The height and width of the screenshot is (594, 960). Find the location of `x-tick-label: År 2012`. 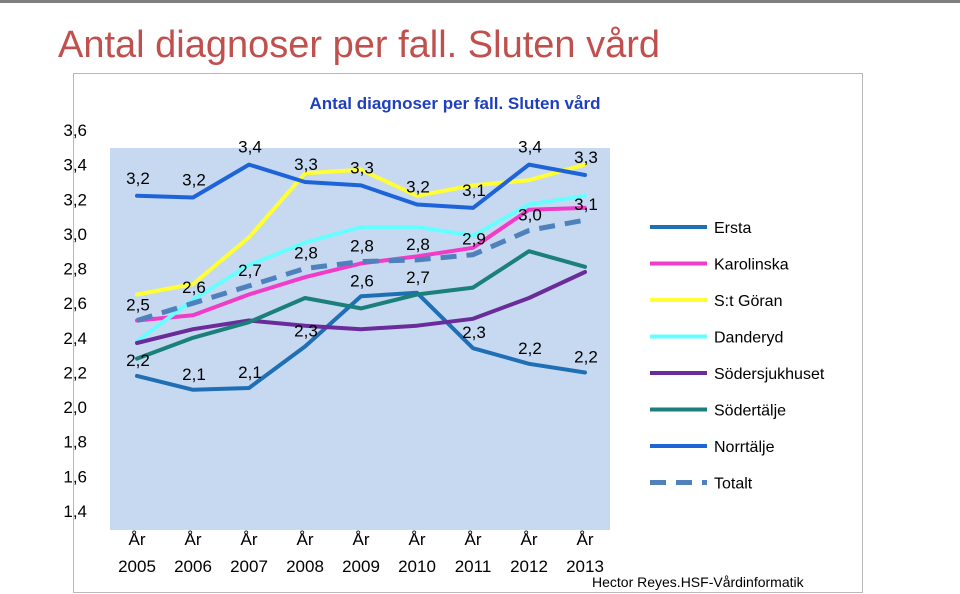

x-tick-label: År 2012 is located at coordinates (529, 553).